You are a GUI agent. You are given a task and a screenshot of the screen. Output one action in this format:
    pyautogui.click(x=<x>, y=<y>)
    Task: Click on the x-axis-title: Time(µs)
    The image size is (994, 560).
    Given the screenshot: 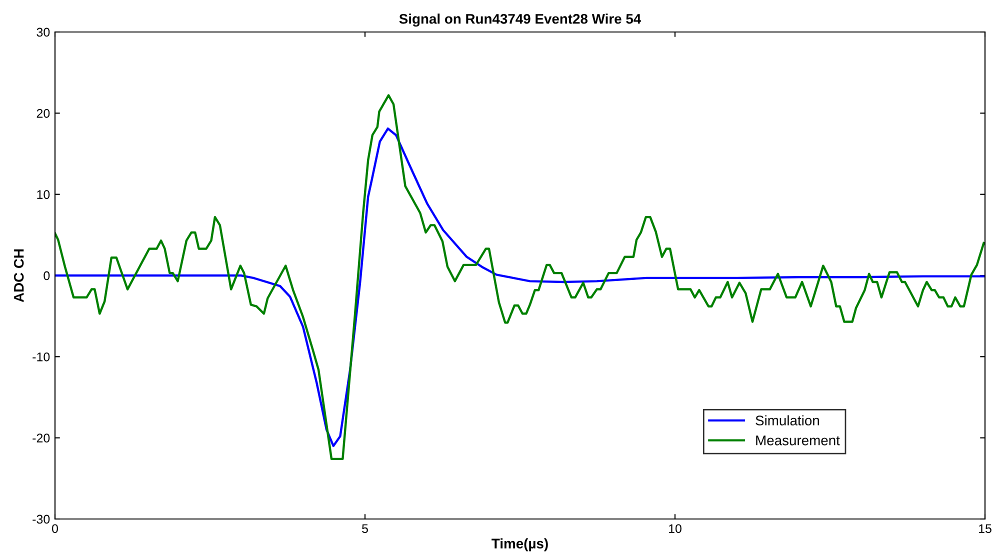 What is the action you would take?
    pyautogui.click(x=520, y=545)
    